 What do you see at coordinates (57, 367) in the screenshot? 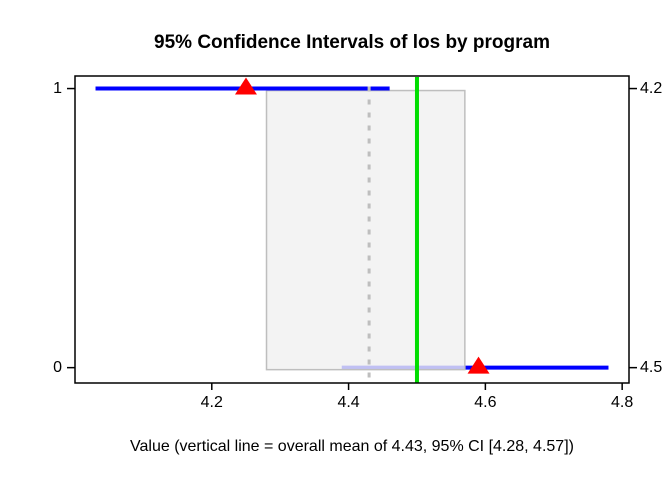
I see `y-tick-label-left: 0` at bounding box center [57, 367].